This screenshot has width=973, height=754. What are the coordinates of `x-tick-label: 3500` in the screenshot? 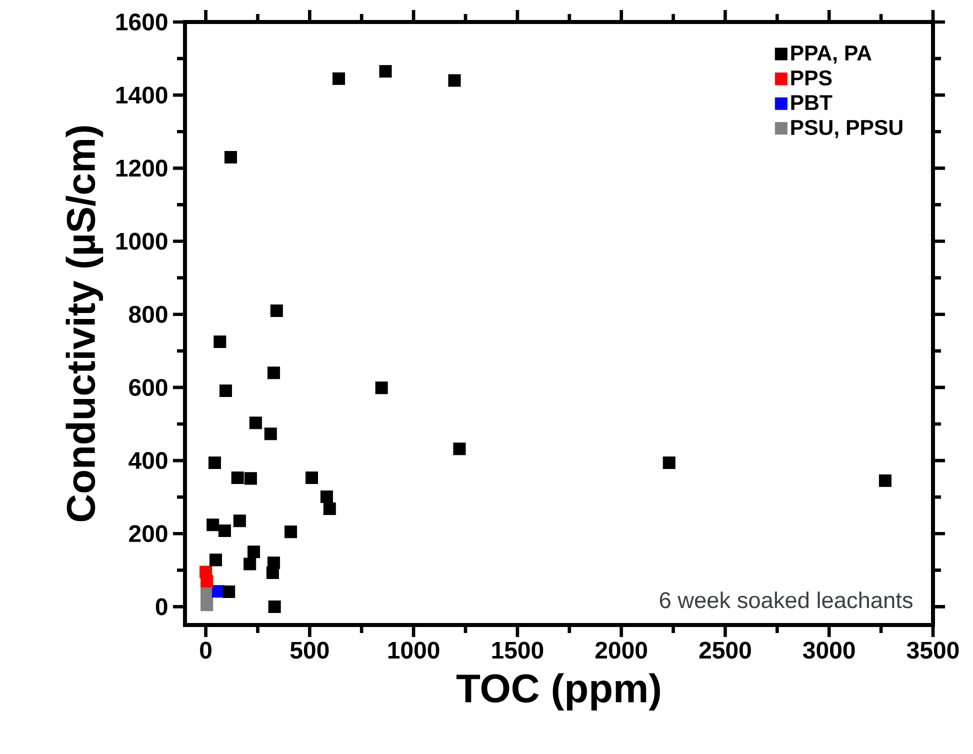 It's located at (932, 650).